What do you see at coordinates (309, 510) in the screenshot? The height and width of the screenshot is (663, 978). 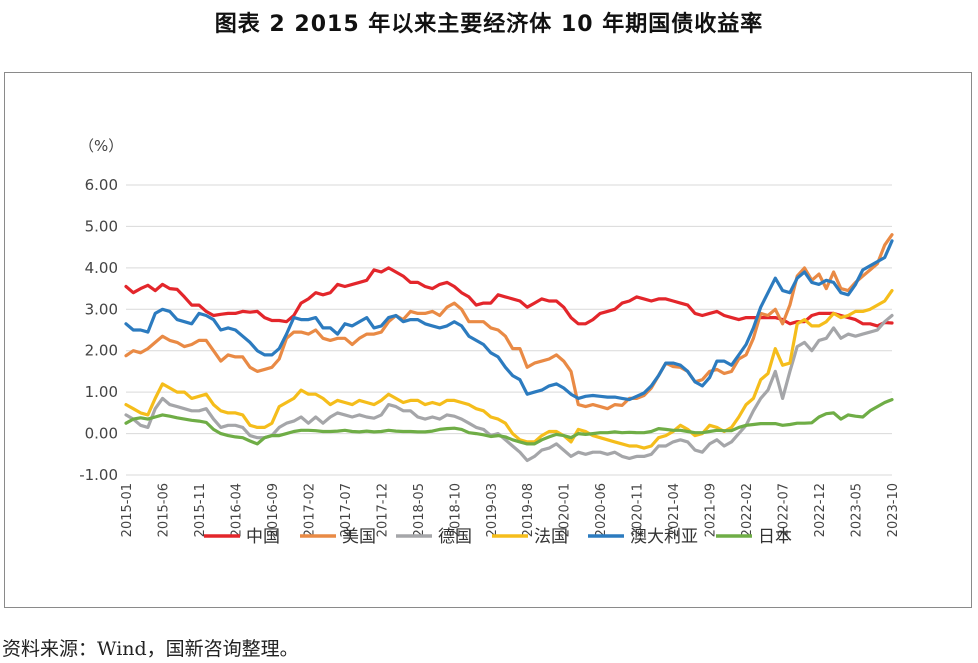 I see `x-tick-label: 2017-02` at bounding box center [309, 510].